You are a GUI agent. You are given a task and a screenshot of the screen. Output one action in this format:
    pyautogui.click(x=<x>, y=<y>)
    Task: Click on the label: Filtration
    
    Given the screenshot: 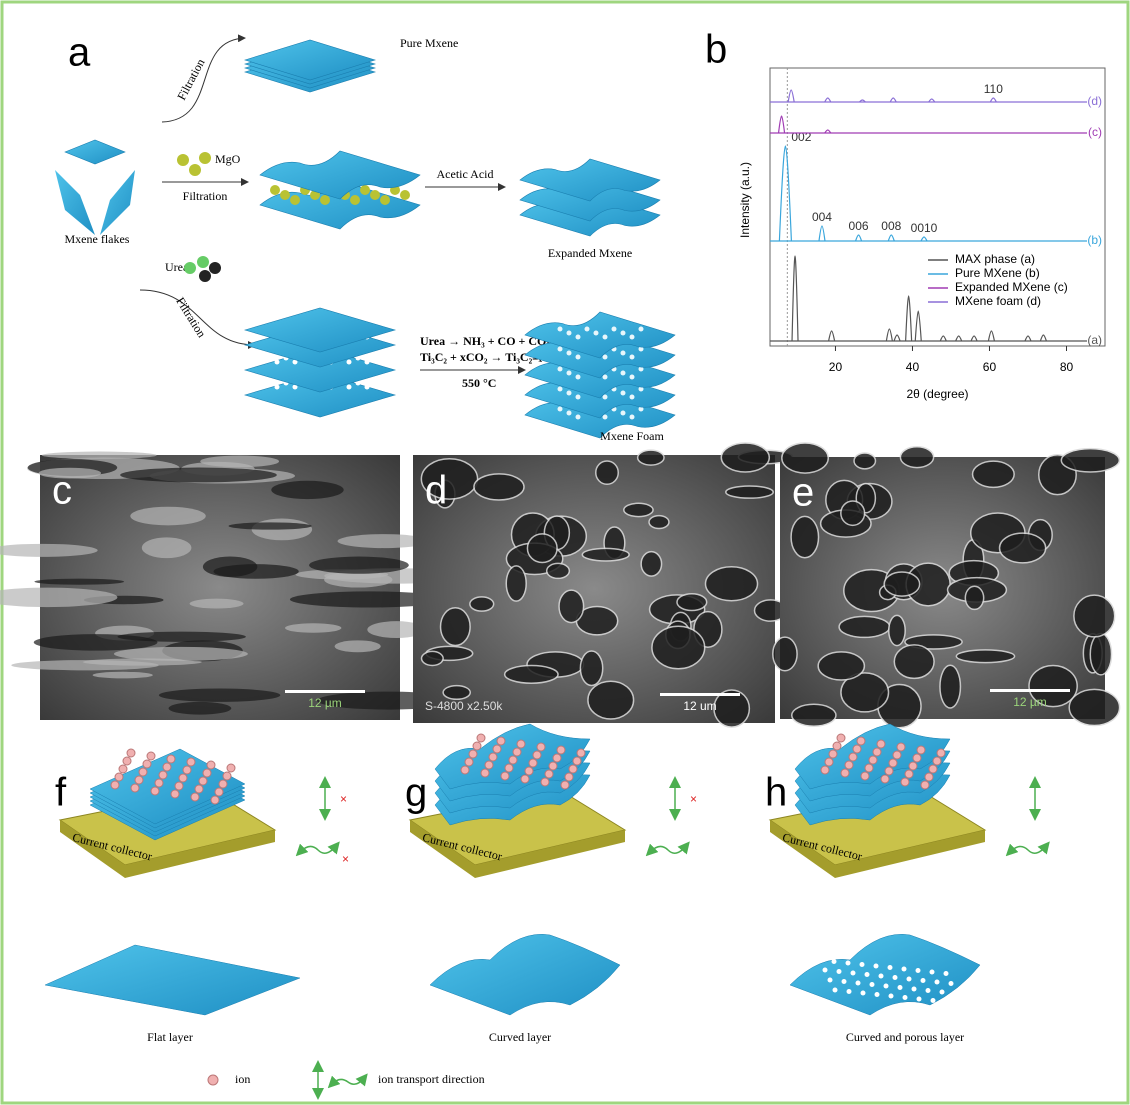 What is the action you would take?
    pyautogui.click(x=205, y=196)
    